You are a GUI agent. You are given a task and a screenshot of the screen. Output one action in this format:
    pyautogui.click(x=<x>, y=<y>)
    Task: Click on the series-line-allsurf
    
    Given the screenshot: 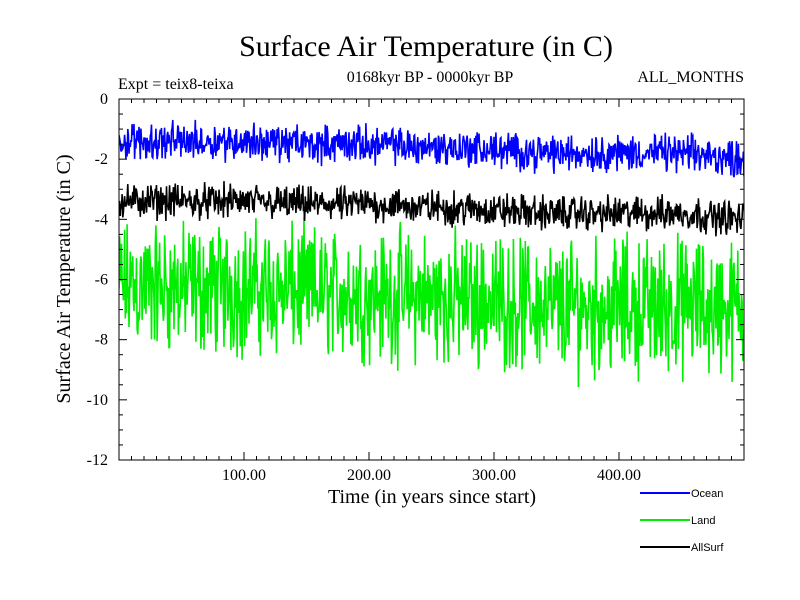 What is the action you would take?
    pyautogui.click(x=431, y=209)
    